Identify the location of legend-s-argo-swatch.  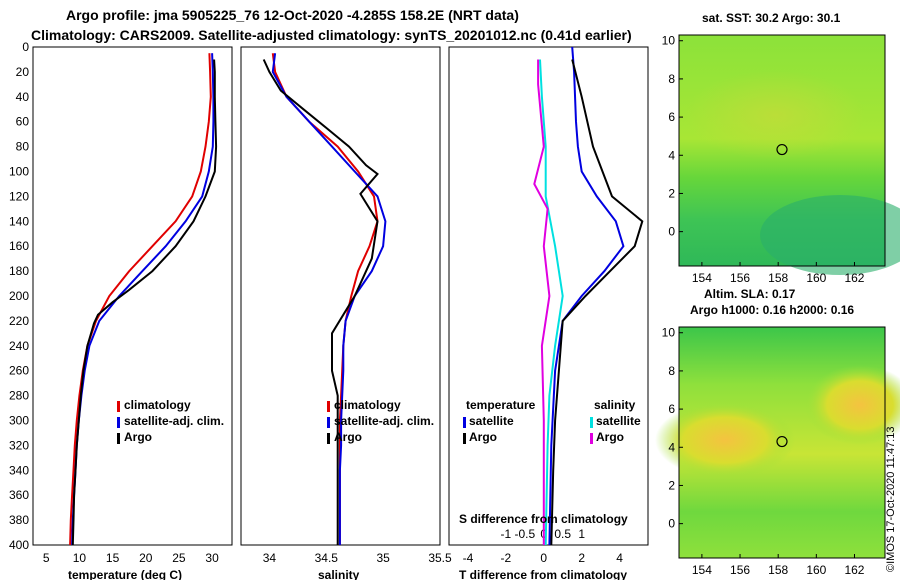
(591, 438).